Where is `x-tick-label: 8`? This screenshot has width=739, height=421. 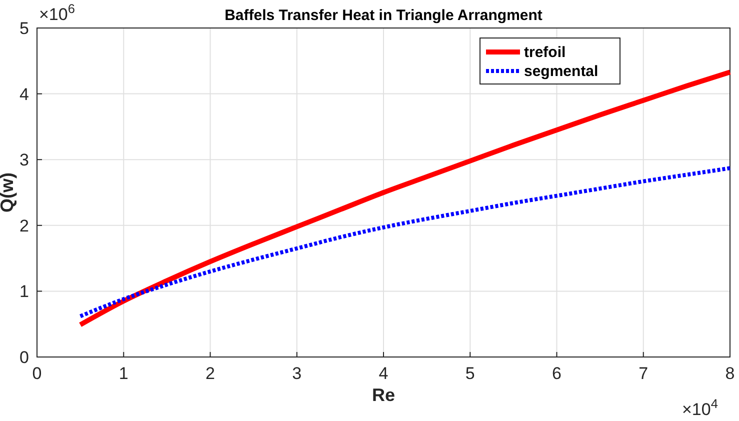
x-tick-label: 8 is located at coordinates (730, 373).